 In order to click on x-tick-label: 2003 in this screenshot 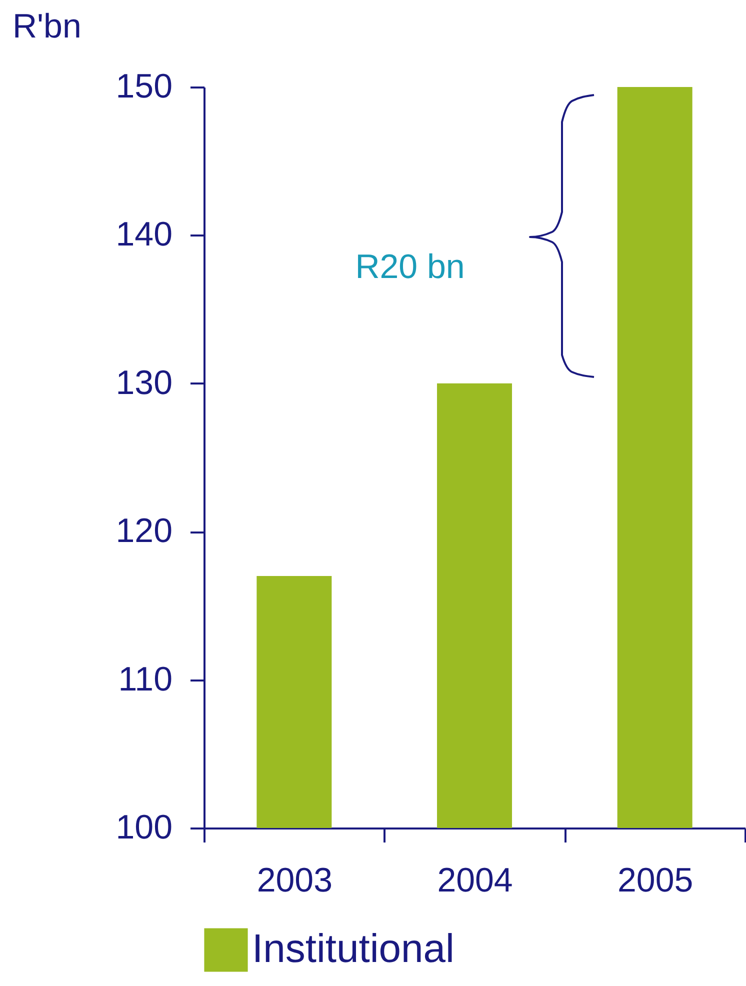, I will do `click(294, 881)`.